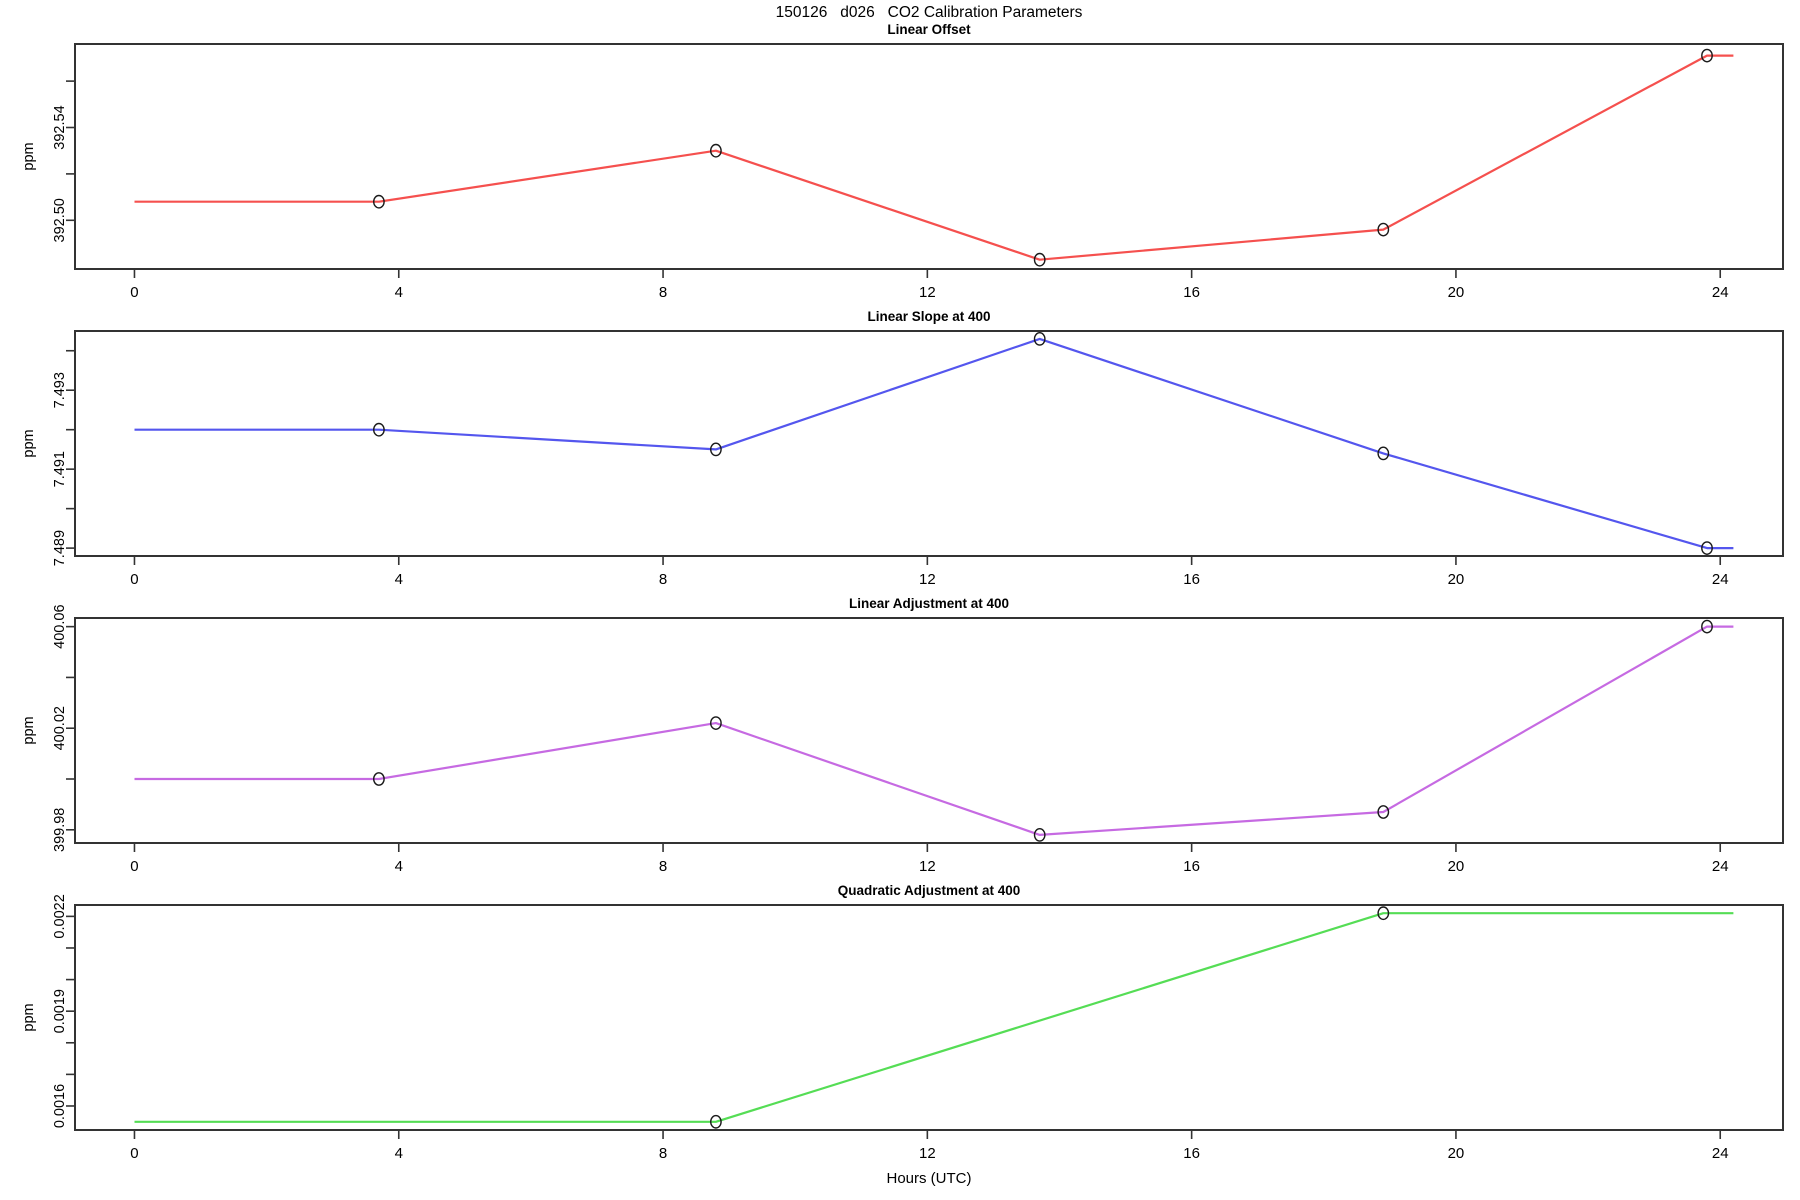 The width and height of the screenshot is (1800, 1200). Describe the element at coordinates (60, 127) in the screenshot. I see `y-tick-label: 392.54` at that location.